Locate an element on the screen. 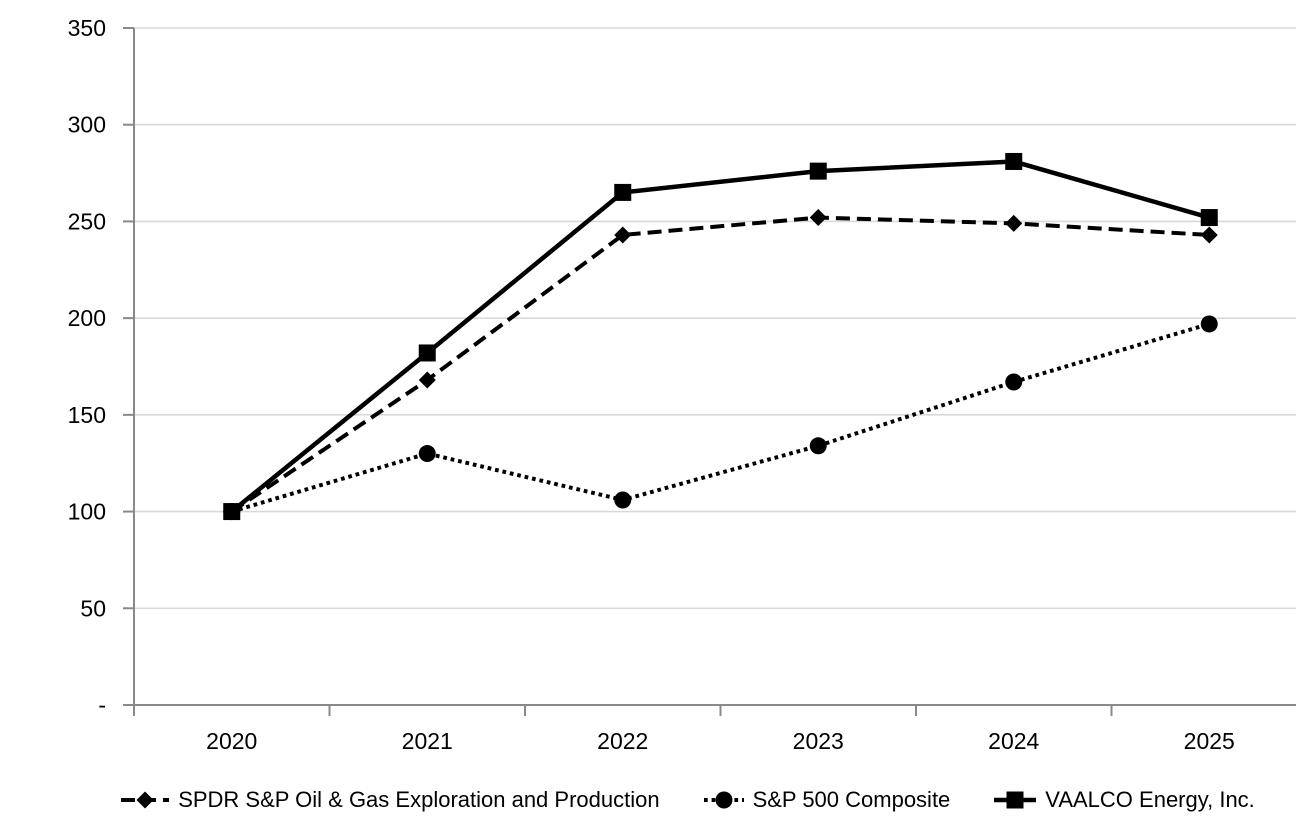 The height and width of the screenshot is (837, 1296). y-tick-label: 100 is located at coordinates (87, 512).